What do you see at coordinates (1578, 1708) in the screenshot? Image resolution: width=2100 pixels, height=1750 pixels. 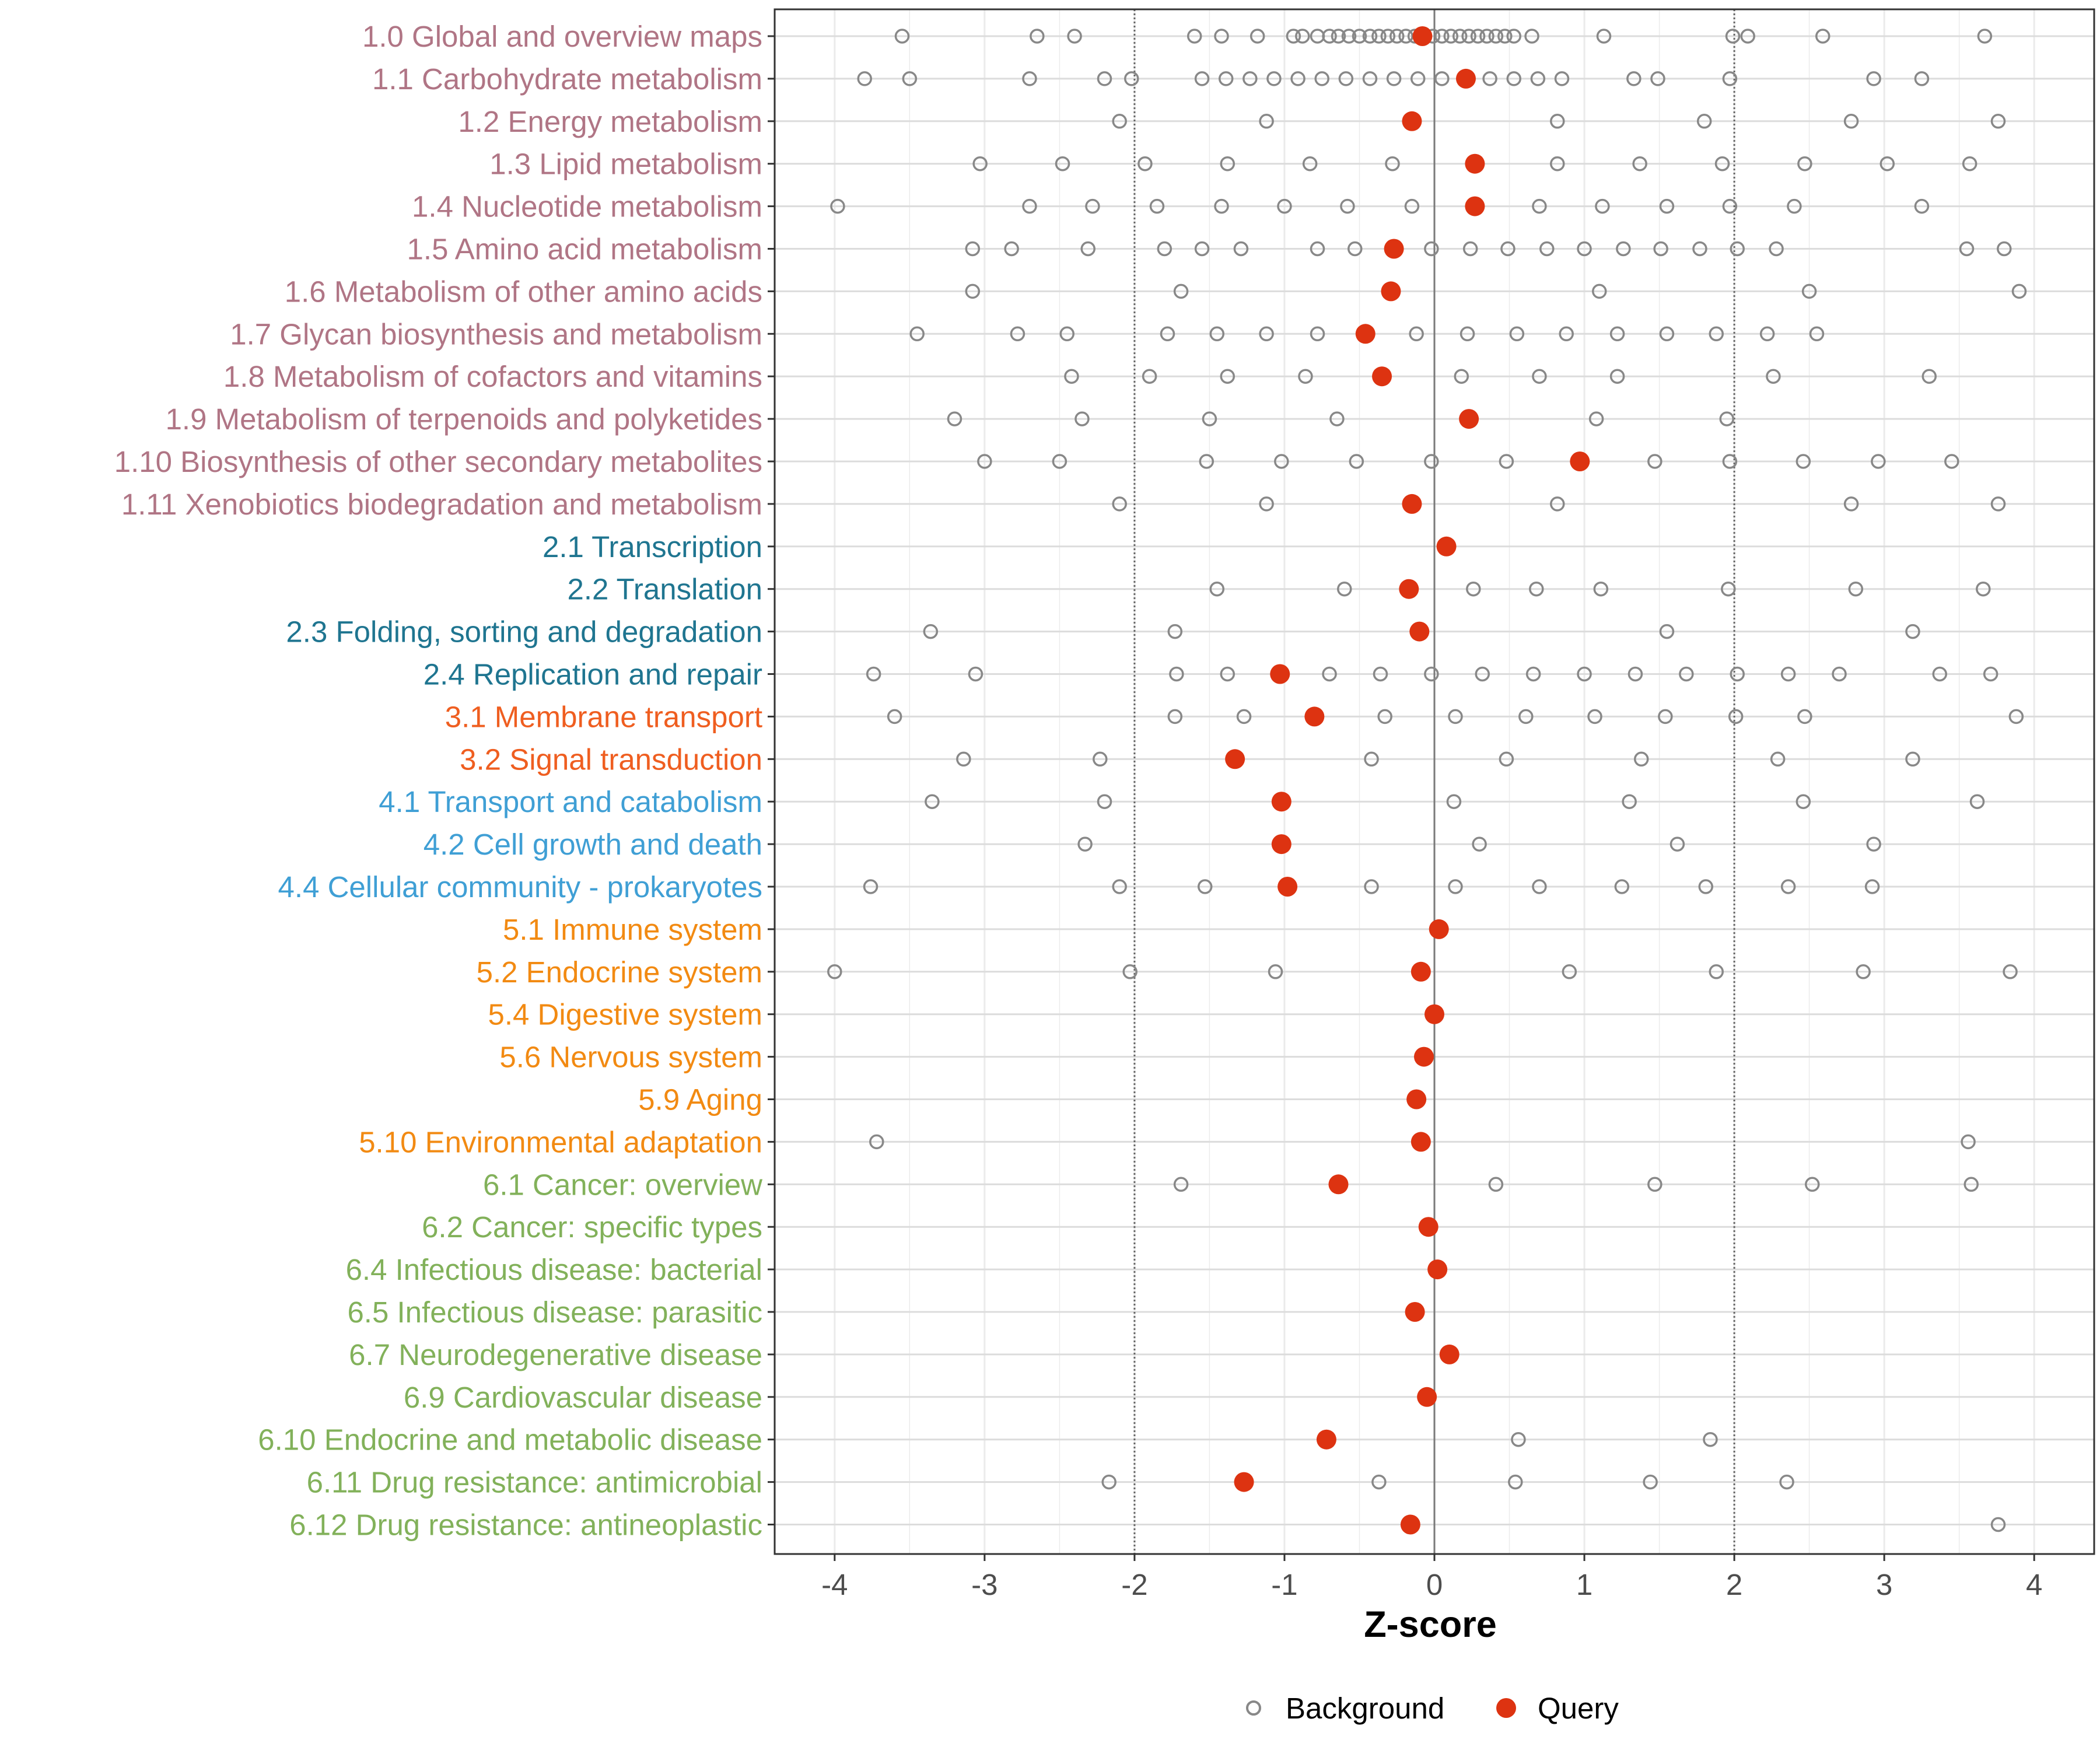 I see `legend-query-label: Query` at bounding box center [1578, 1708].